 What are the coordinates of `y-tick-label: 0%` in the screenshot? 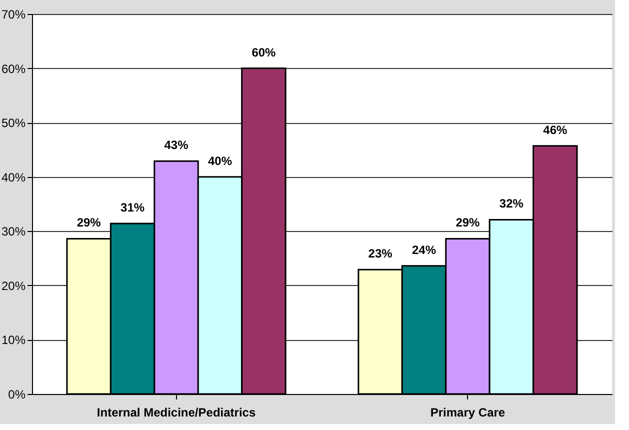 It's located at (17, 395).